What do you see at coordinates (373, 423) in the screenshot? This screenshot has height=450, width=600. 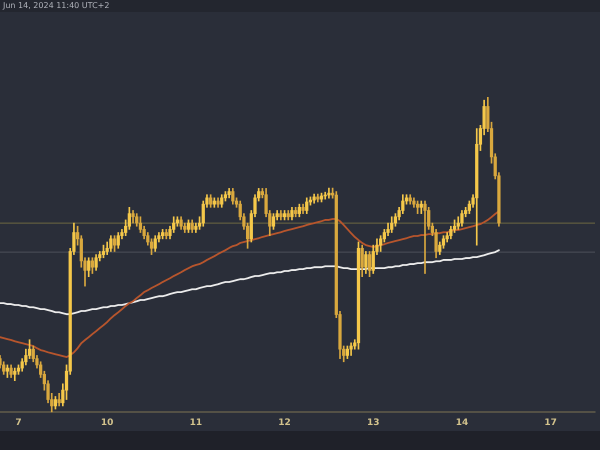 I see `x-tick-label: 13` at bounding box center [373, 423].